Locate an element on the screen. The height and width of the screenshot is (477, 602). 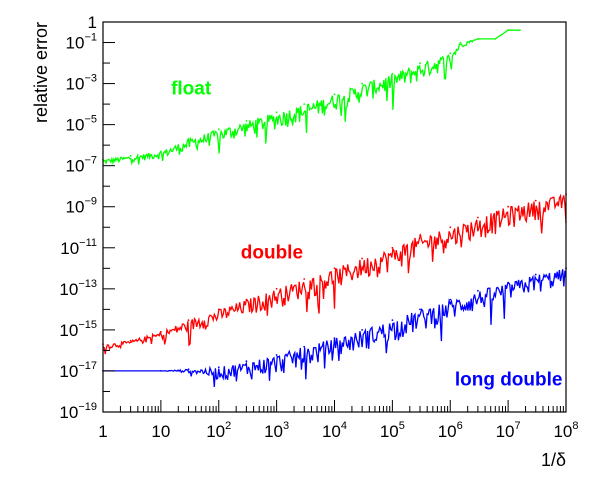
y-tick-label: 10⁻¹ is located at coordinates (81, 42).